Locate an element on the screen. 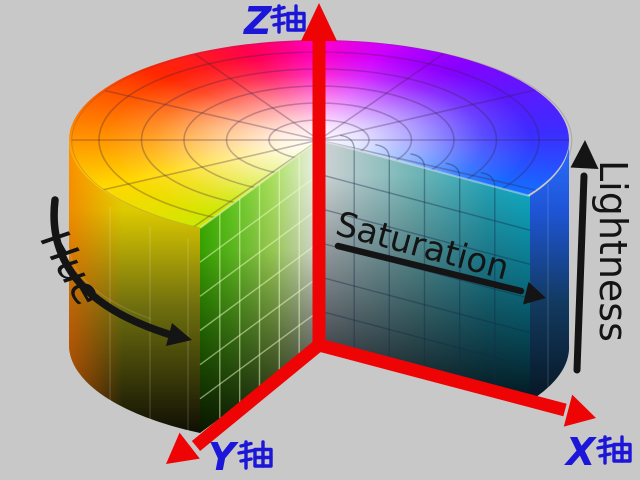 This screenshot has height=480, width=640. cut-face-left-green is located at coordinates (259, 286).